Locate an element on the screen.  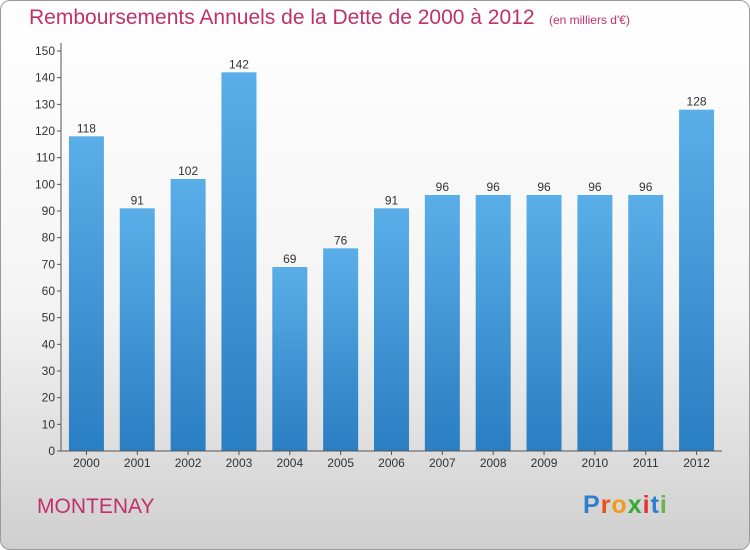
location-name: MONTENAY is located at coordinates (96, 506).